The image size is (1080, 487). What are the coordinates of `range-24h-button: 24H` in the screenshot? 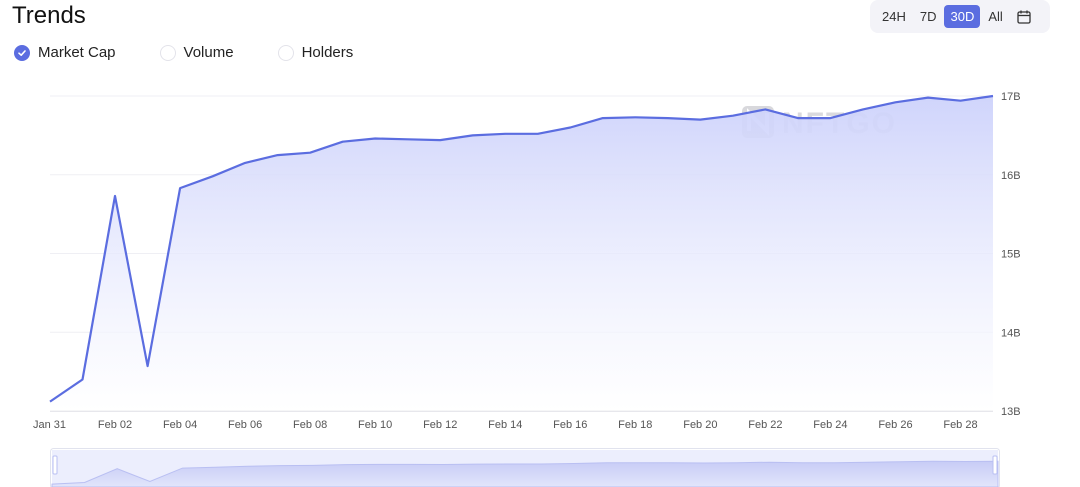 It's located at (894, 16).